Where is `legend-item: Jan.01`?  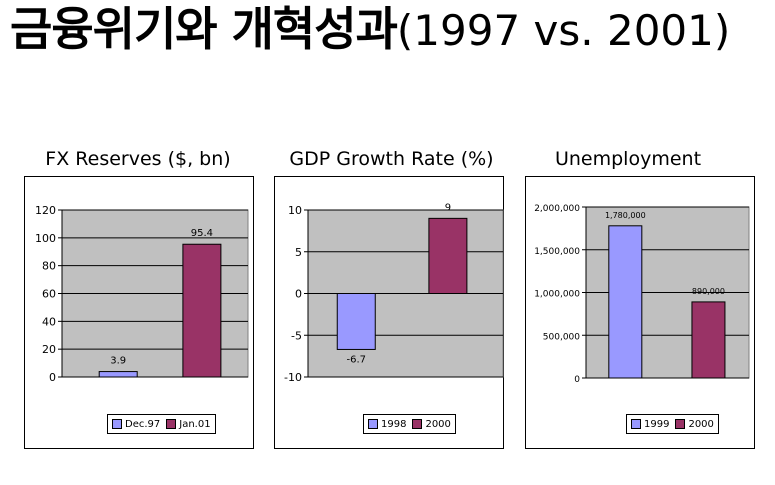 legend-item: Jan.01 is located at coordinates (188, 424).